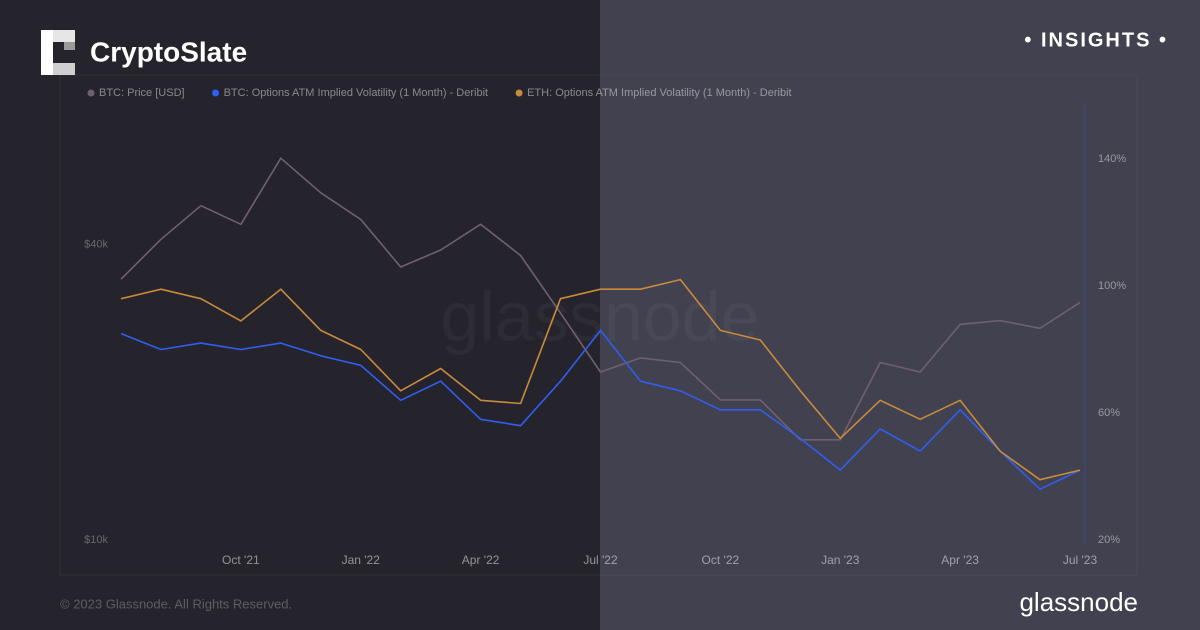  What do you see at coordinates (1096, 40) in the screenshot?
I see `insights-tag: • INSIGHTS •` at bounding box center [1096, 40].